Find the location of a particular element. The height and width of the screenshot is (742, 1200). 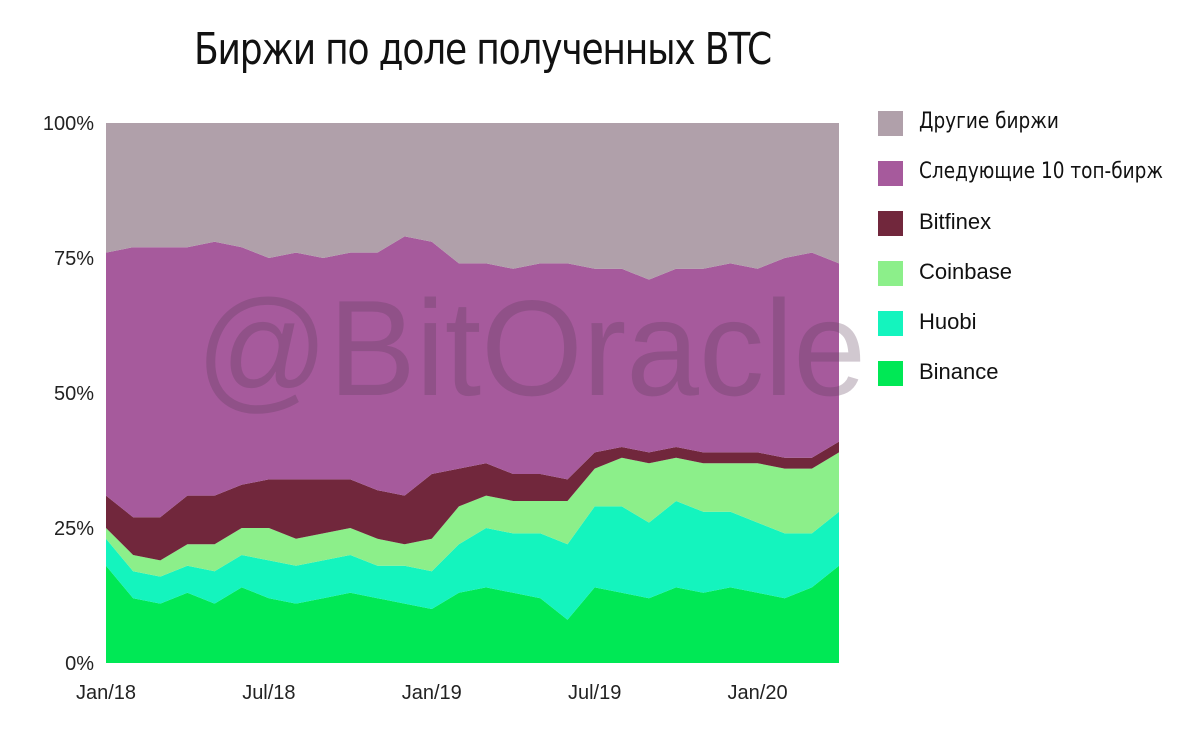

legend-label: Следующие 10 топ-бирж is located at coordinates (1041, 171).